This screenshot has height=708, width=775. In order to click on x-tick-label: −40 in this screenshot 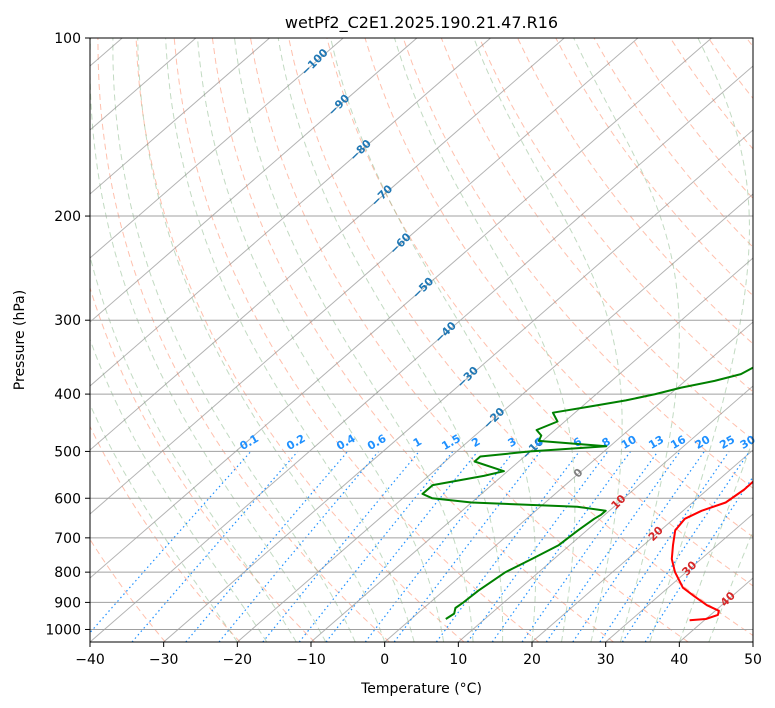, I will do `click(90, 660)`.